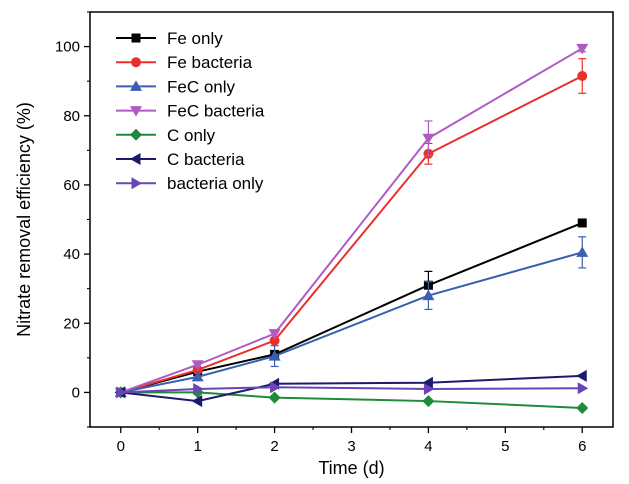  Describe the element at coordinates (582, 446) in the screenshot. I see `x-tick-label: 6` at that location.